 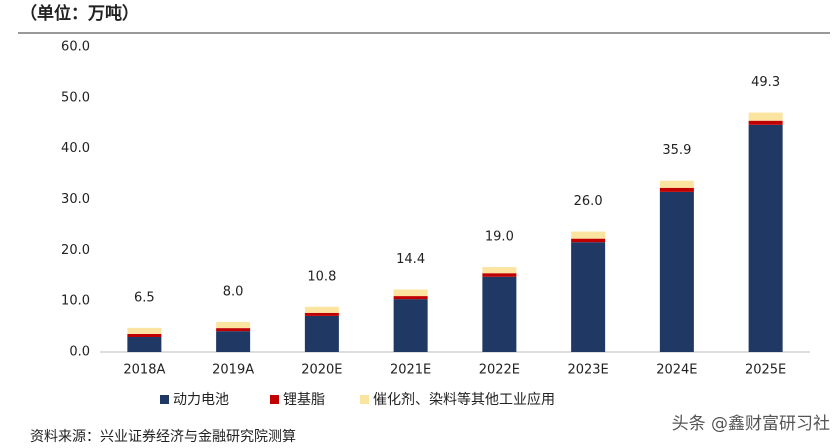 I want to click on x-tick-label: 2025E, so click(x=765, y=370).